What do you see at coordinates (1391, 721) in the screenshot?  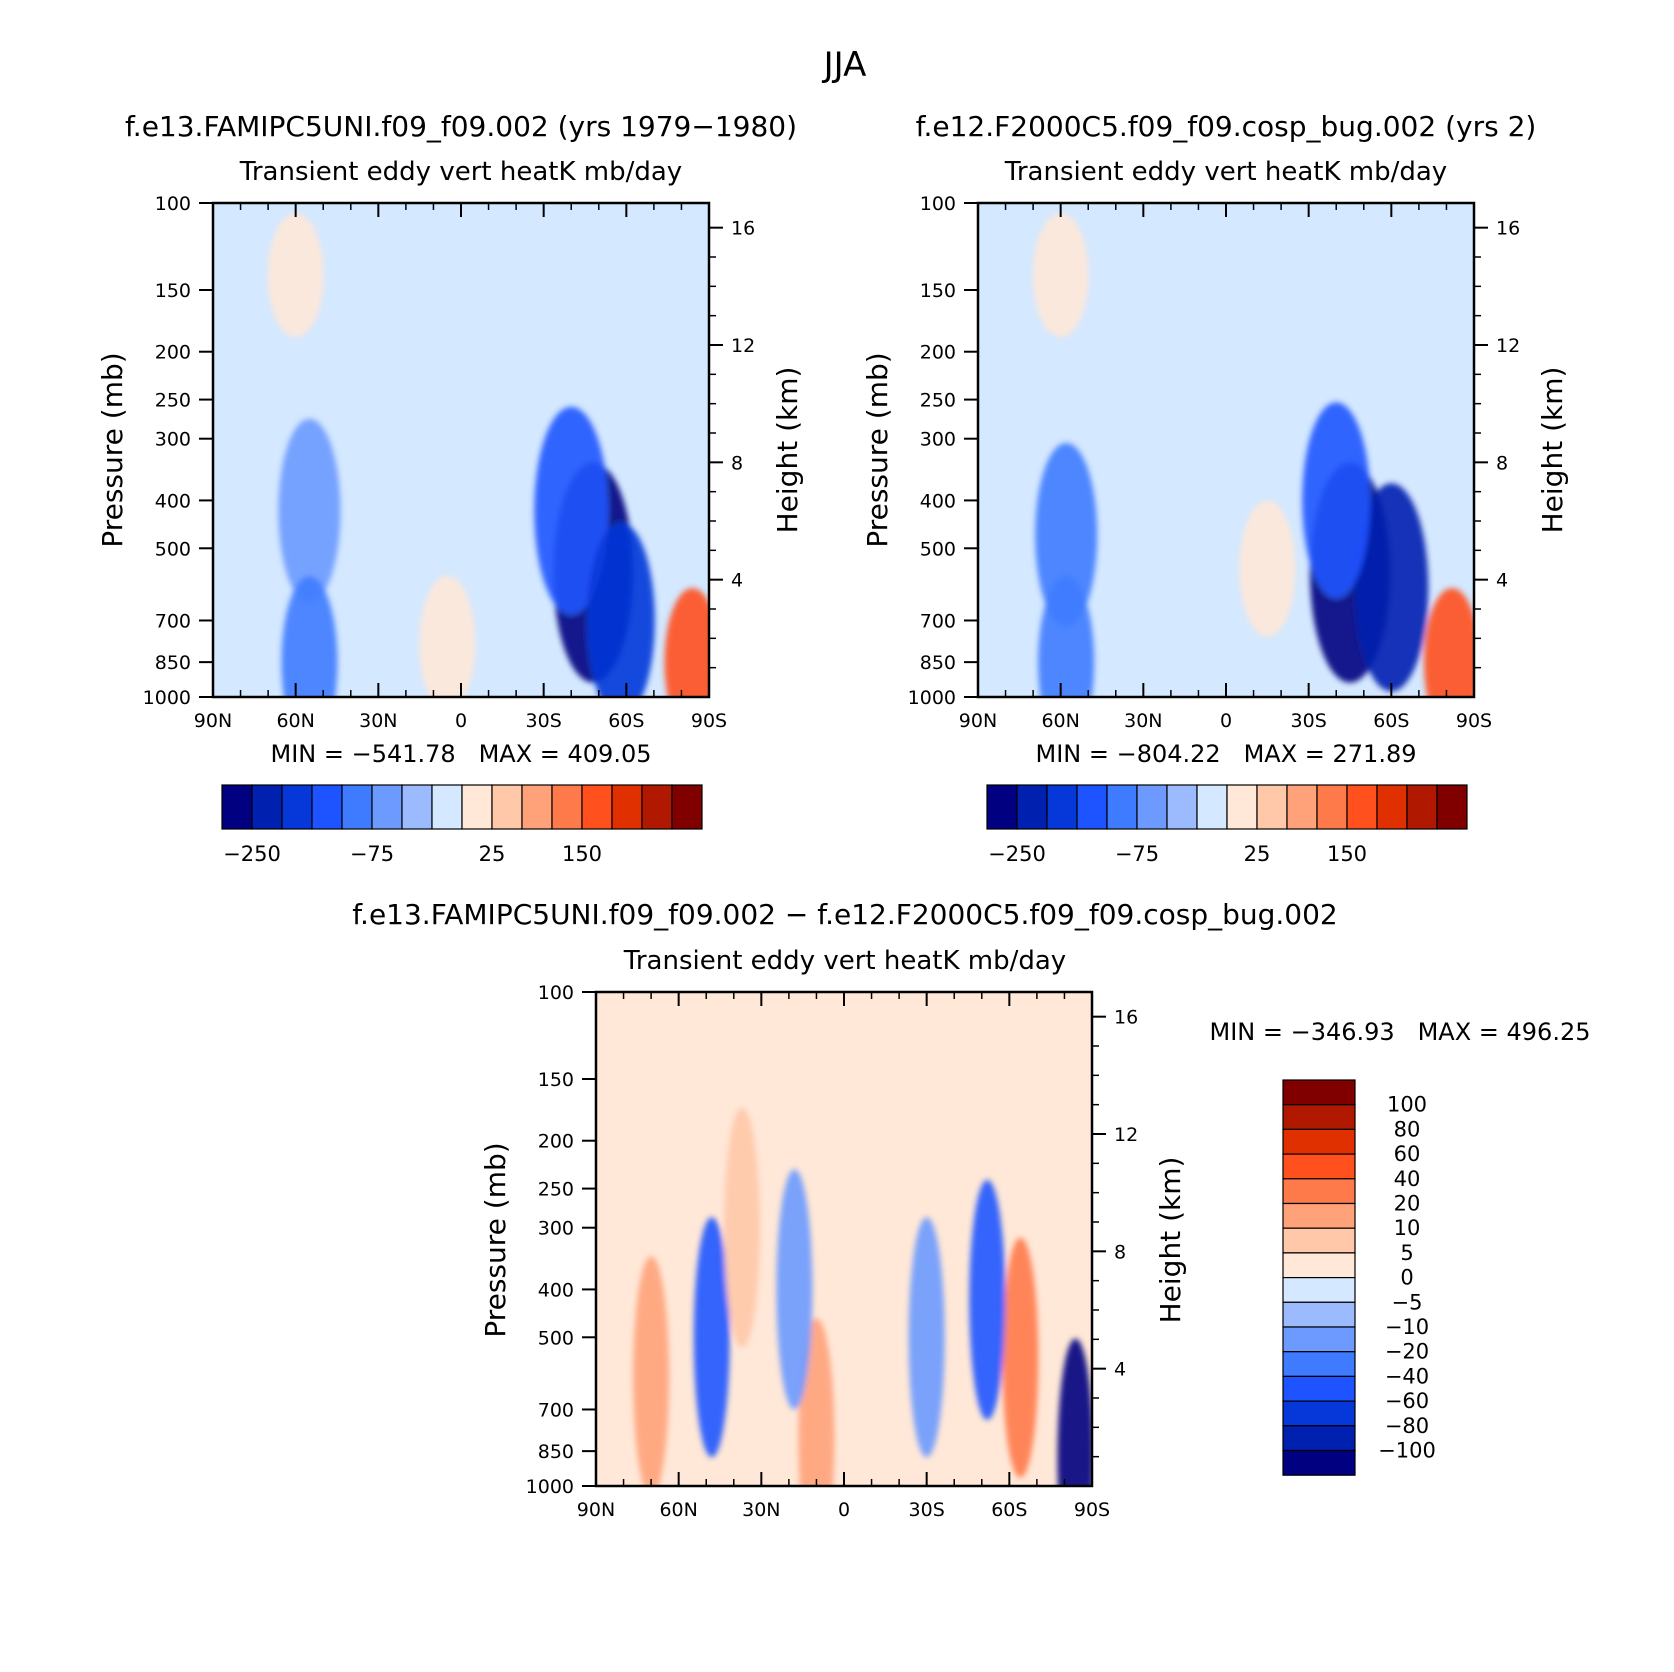 I see `x-tick-label: 60S` at bounding box center [1391, 721].